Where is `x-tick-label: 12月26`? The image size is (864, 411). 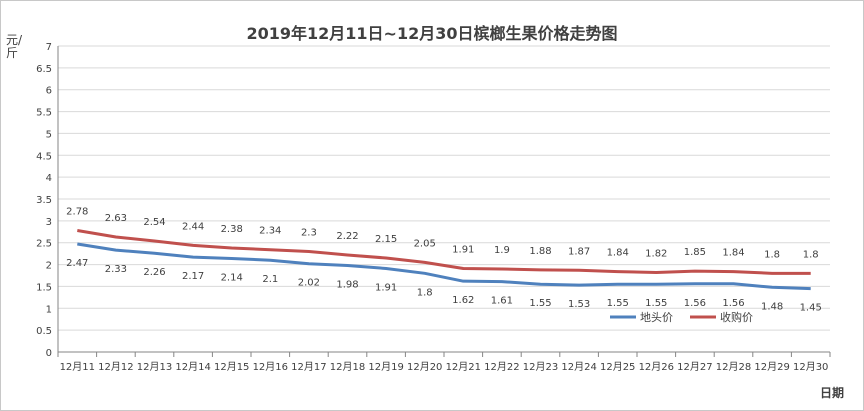
x-tick-label: 12月26 is located at coordinates (656, 367).